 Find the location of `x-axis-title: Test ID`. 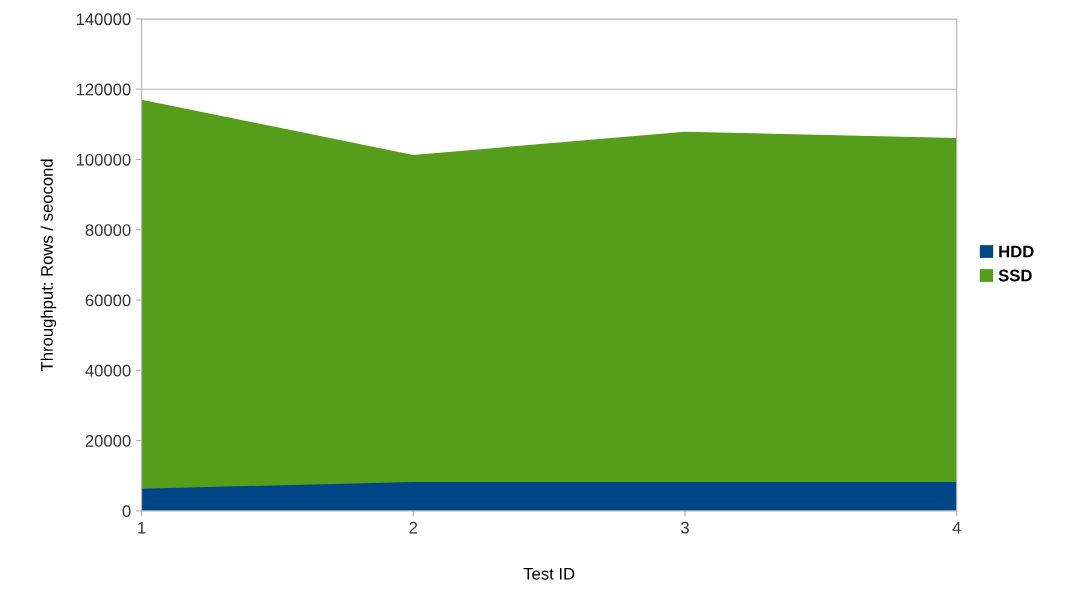

x-axis-title: Test ID is located at coordinates (549, 574).